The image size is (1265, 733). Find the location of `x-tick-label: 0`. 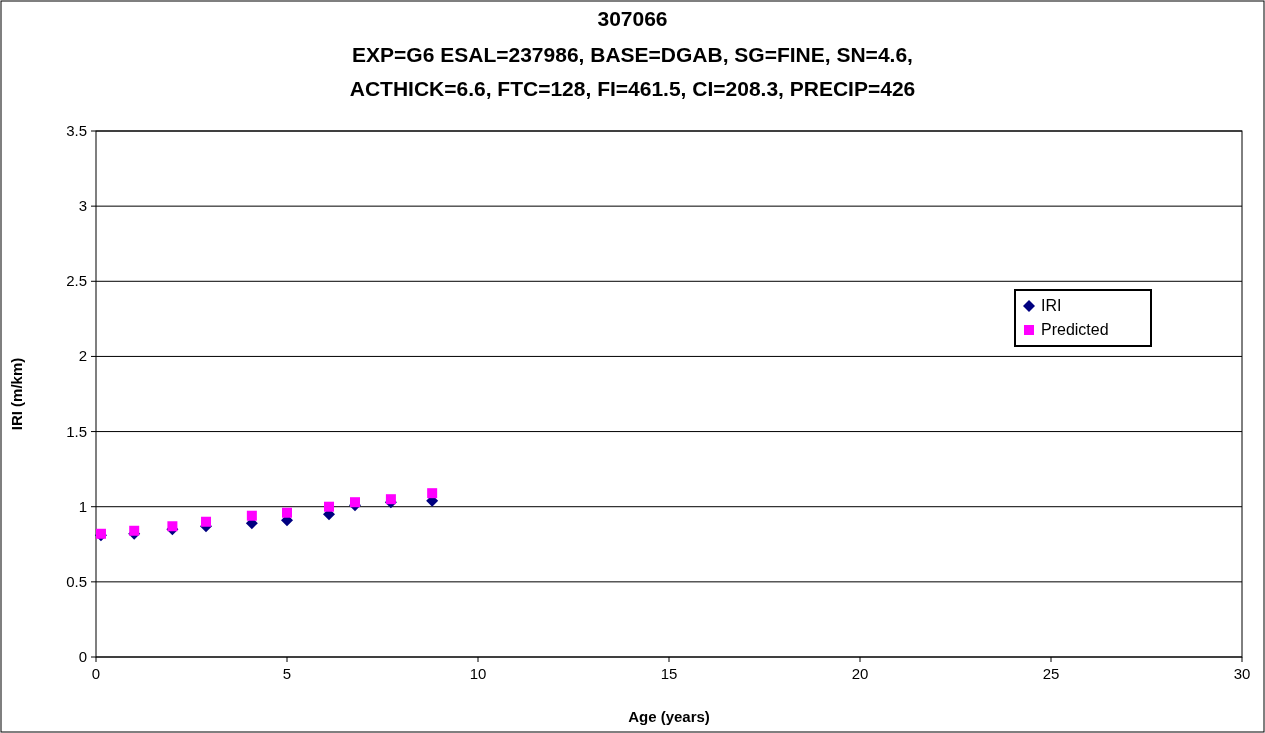

x-tick-label: 0 is located at coordinates (96, 673).